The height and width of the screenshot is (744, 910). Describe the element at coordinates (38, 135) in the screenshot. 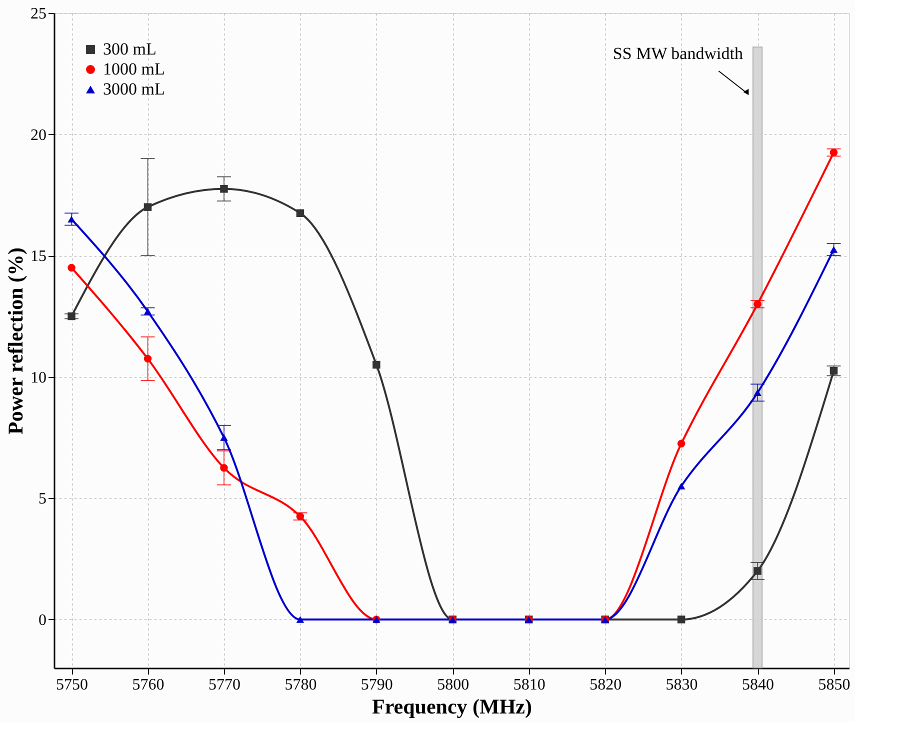

I see `y-tick-label: 20` at that location.